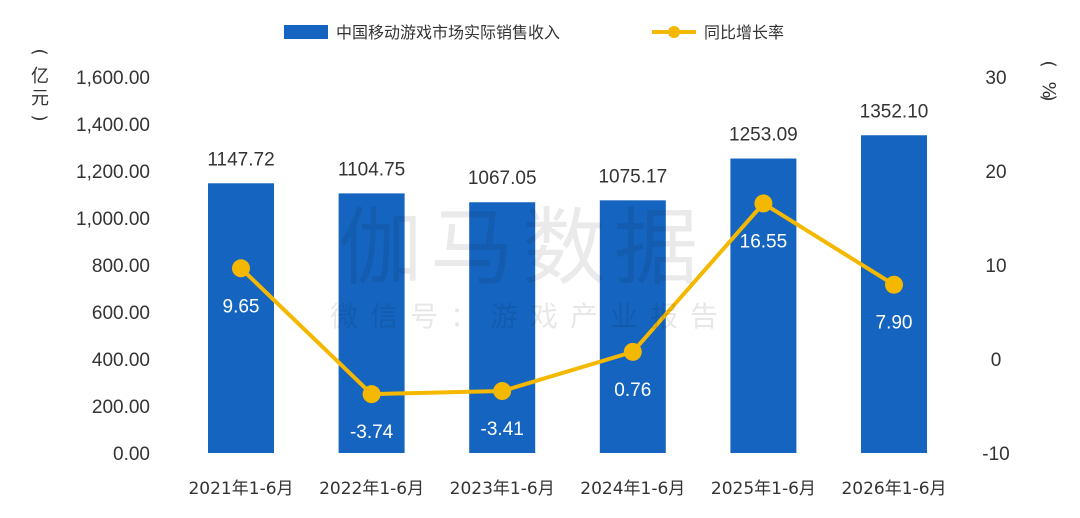 This screenshot has height=518, width=1080. Describe the element at coordinates (995, 172) in the screenshot. I see `y-right-tick-label: 20` at that location.